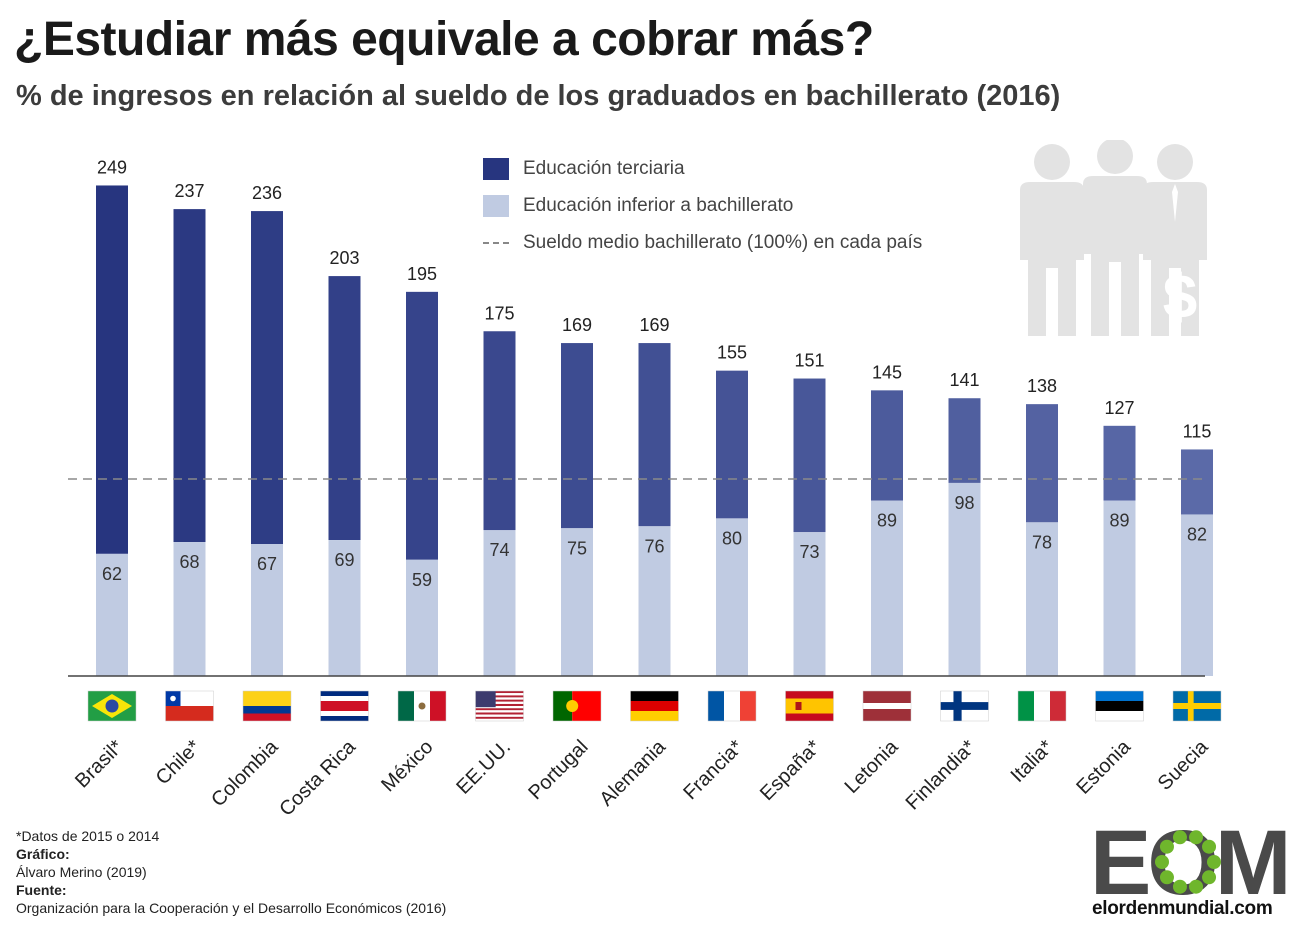 The width and height of the screenshot is (1310, 926). Describe the element at coordinates (887, 706) in the screenshot. I see `latvia-flag` at that location.